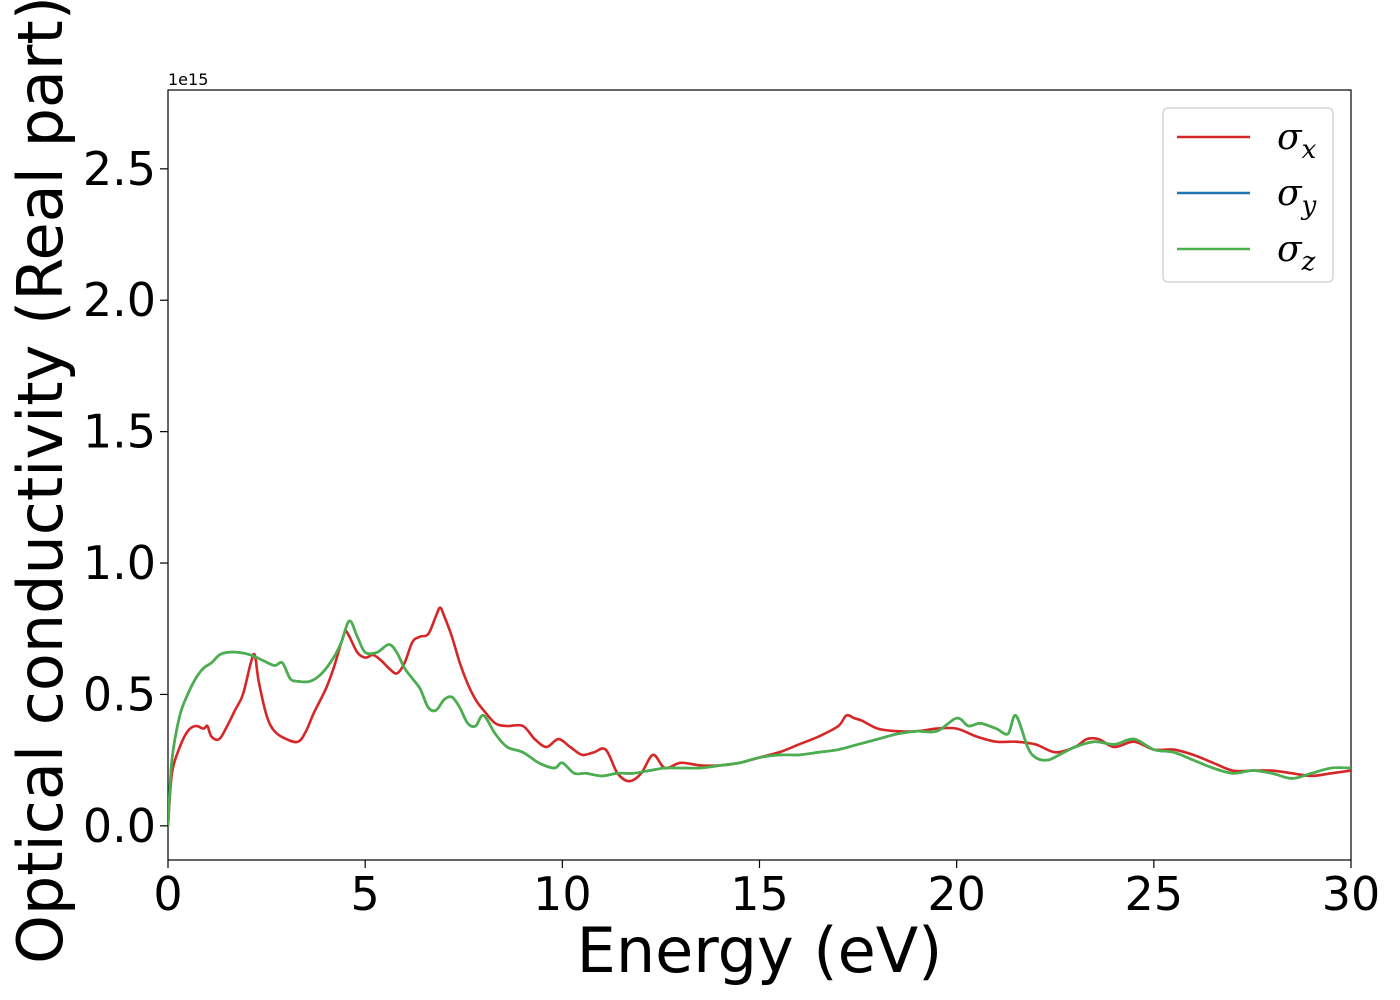 This screenshot has width=1400, height=1000. What do you see at coordinates (760, 950) in the screenshot?
I see `x-axis-title: Energy (eV)` at bounding box center [760, 950].